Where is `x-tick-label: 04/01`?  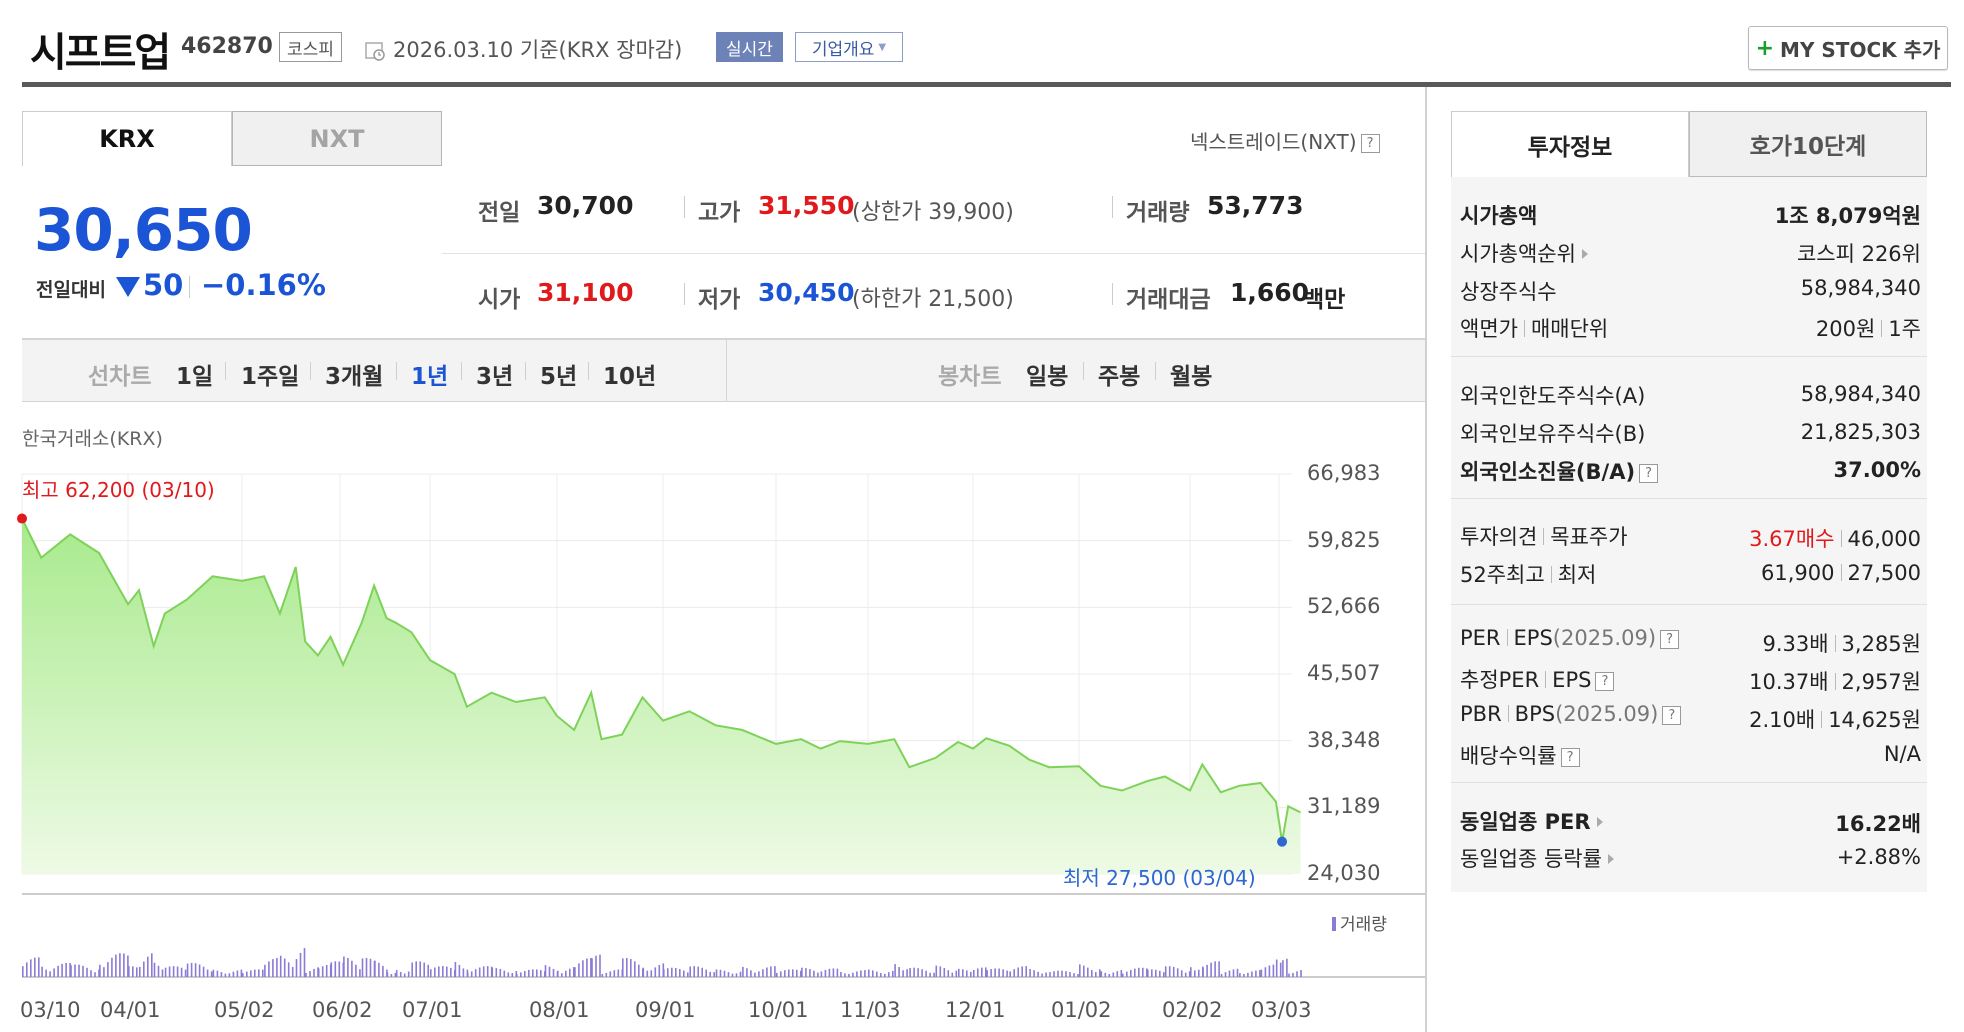 x-tick-label: 04/01 is located at coordinates (130, 1010).